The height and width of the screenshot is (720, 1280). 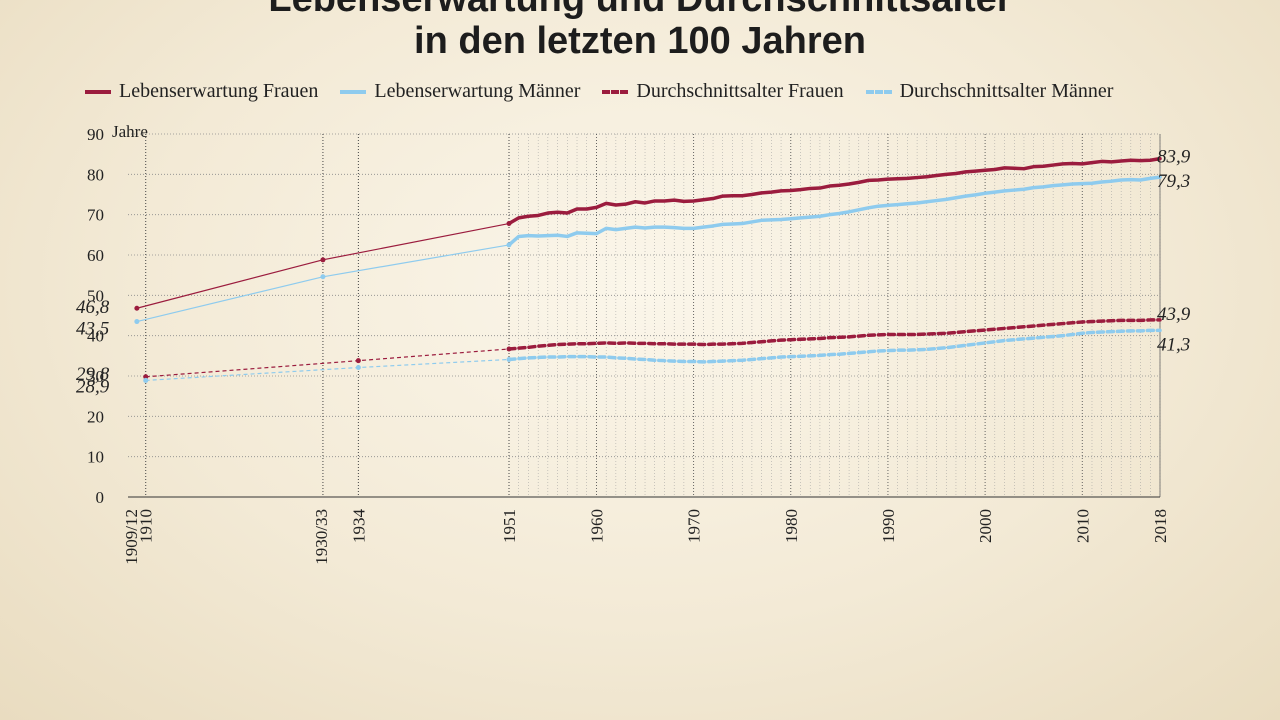 I want to click on series-start-label: 28,9, so click(x=93, y=386).